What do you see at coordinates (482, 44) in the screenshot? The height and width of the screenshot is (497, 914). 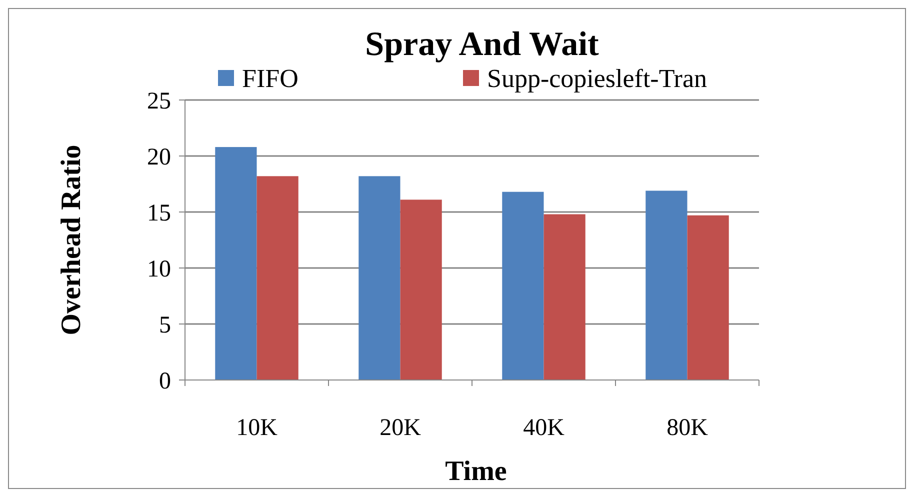 I see `chart-title: Spray And Wait` at bounding box center [482, 44].